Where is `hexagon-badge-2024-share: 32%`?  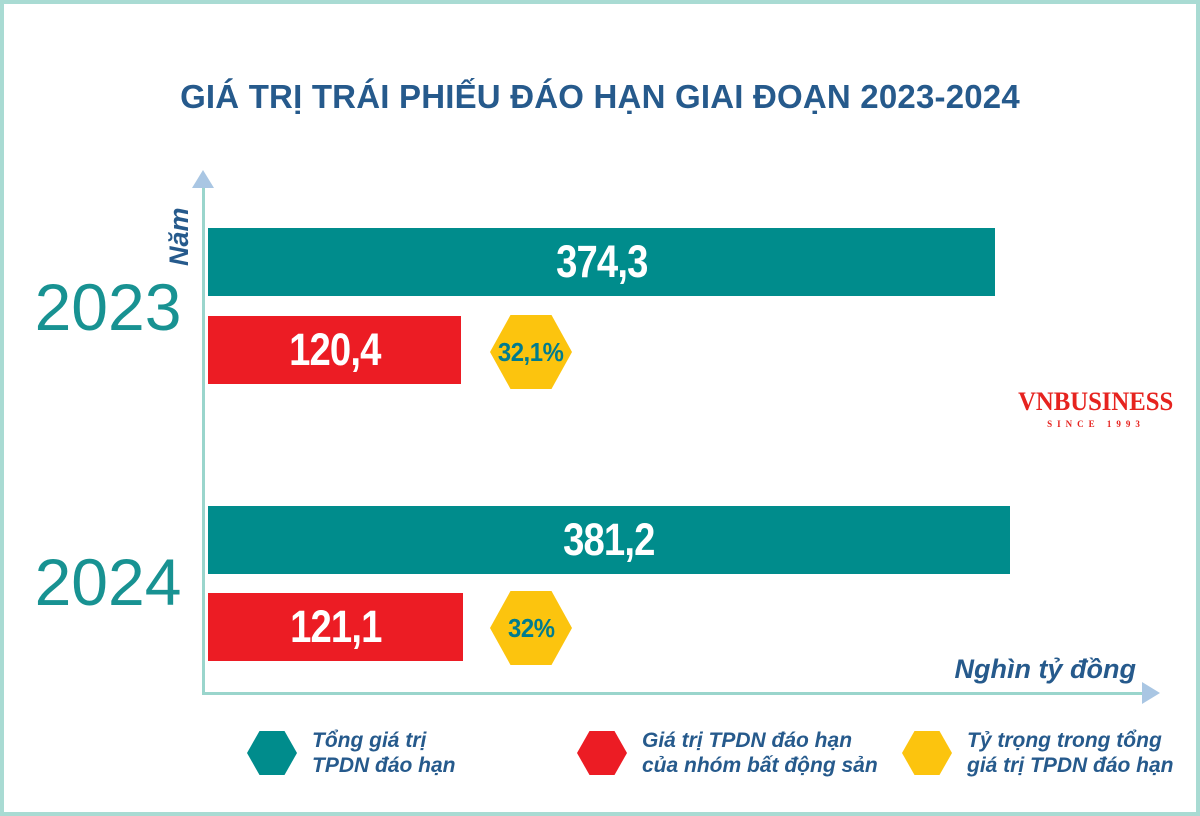 hexagon-badge-2024-share: 32% is located at coordinates (531, 628).